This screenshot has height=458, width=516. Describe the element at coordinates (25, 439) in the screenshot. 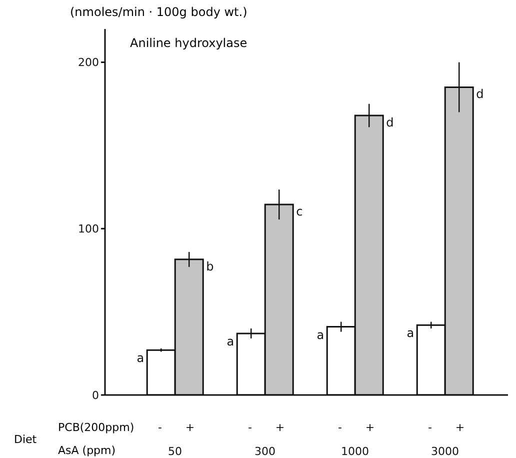

I see `text: Diet` at that location.